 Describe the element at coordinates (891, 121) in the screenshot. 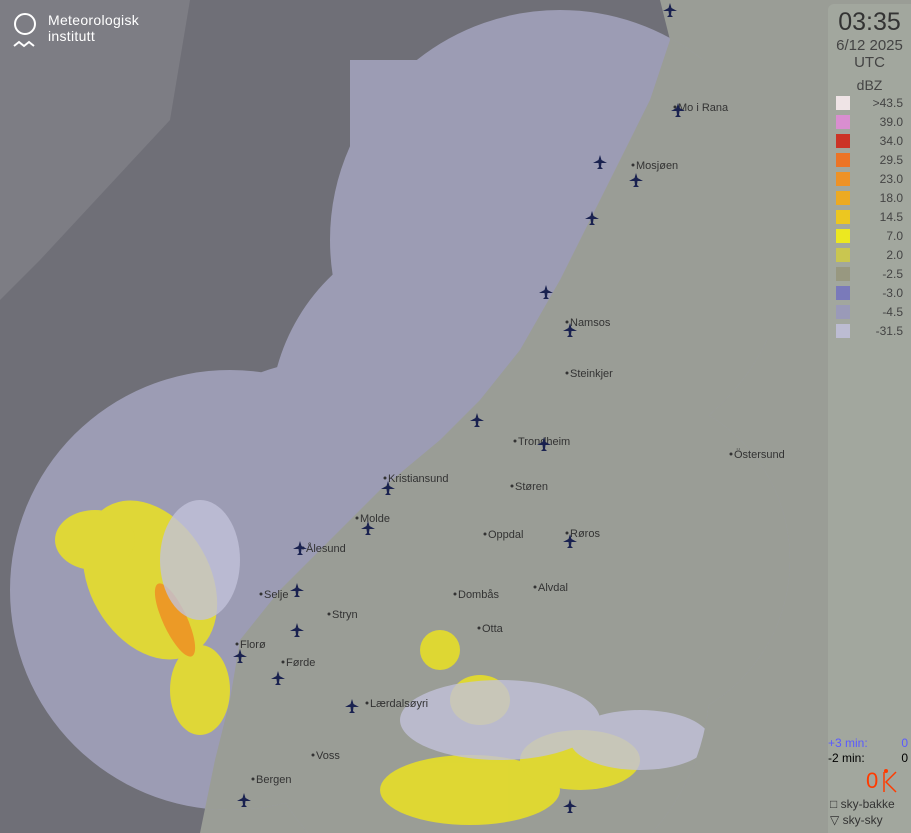

I see `legend-value: 39.0` at that location.